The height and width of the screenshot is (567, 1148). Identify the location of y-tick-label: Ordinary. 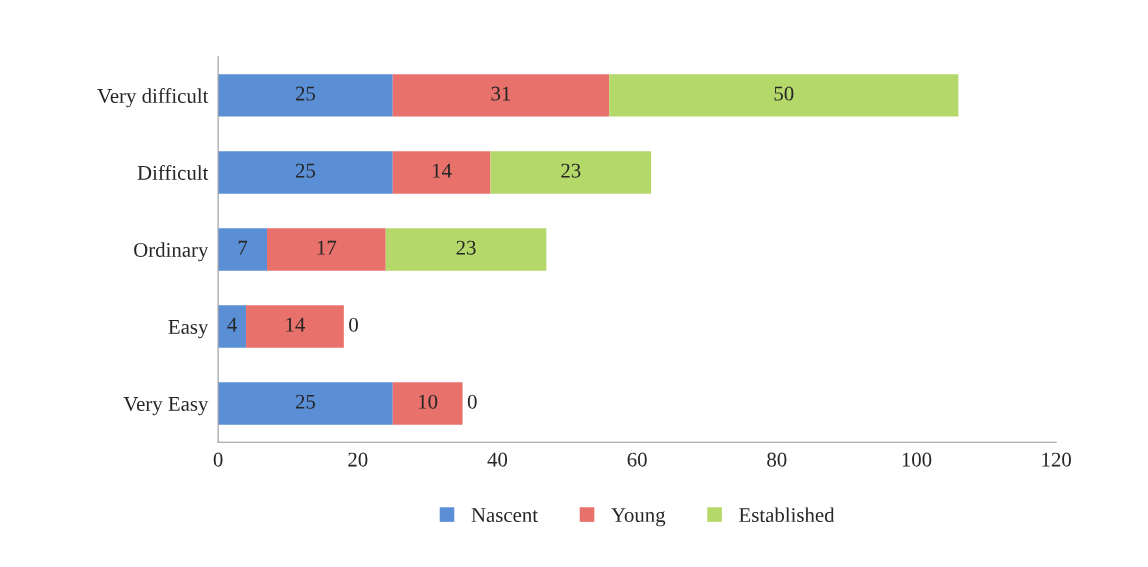
(171, 252).